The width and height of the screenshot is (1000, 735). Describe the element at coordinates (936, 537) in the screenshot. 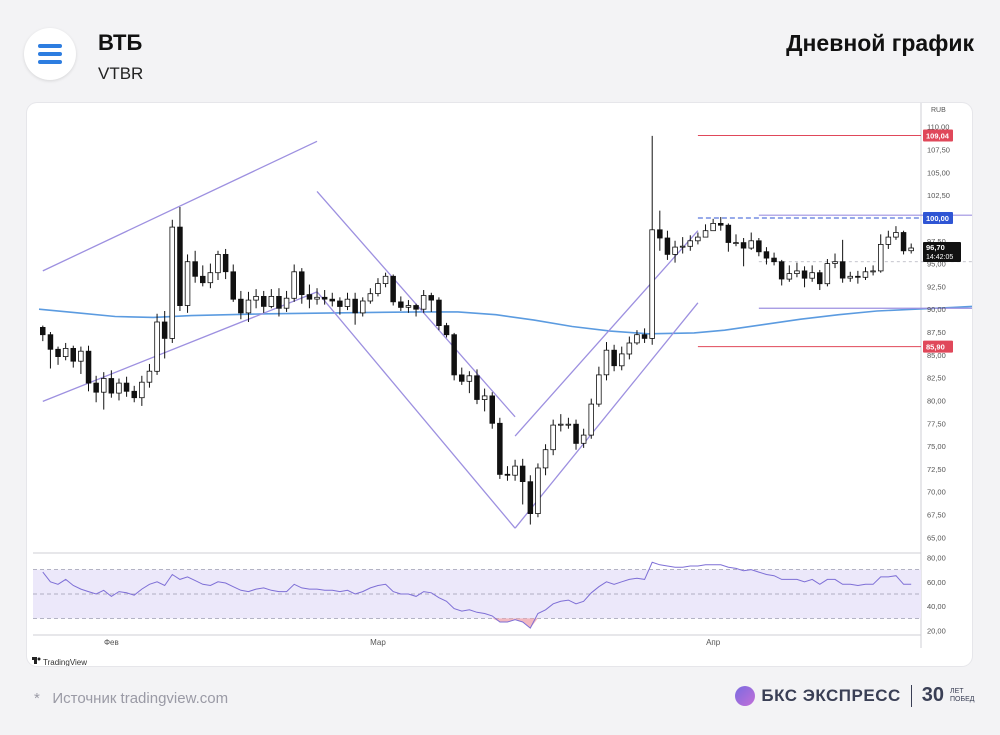

I see `price-tick: 65,00` at that location.